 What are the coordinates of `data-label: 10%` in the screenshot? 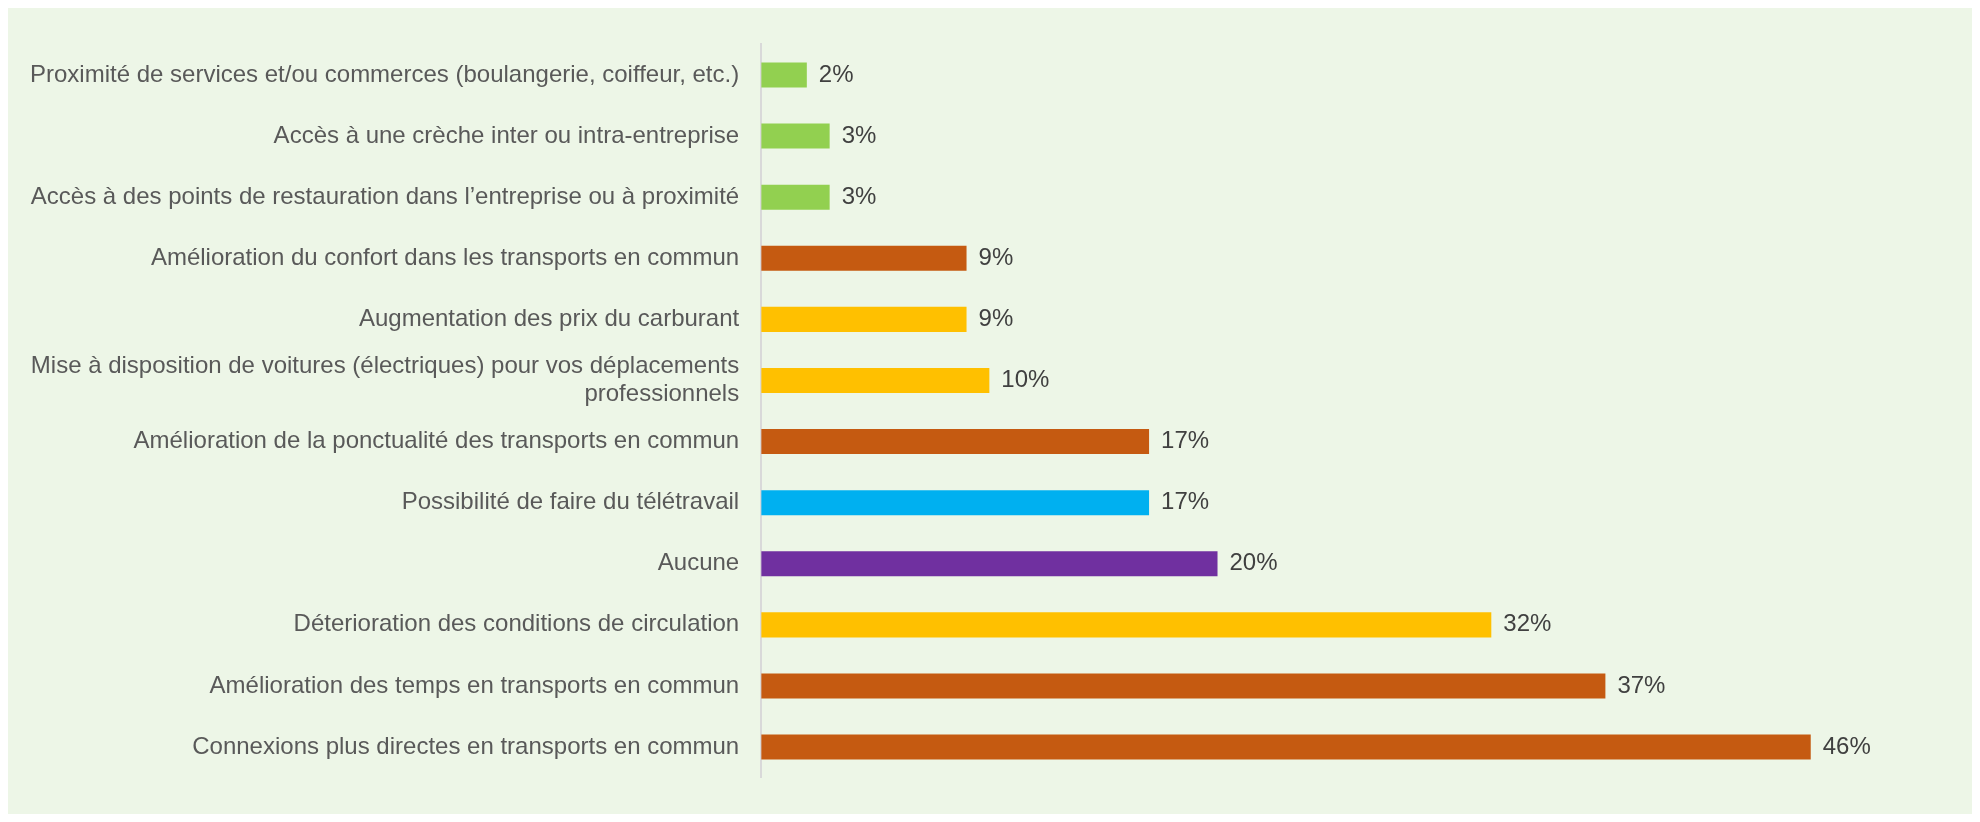 It's located at (1025, 379).